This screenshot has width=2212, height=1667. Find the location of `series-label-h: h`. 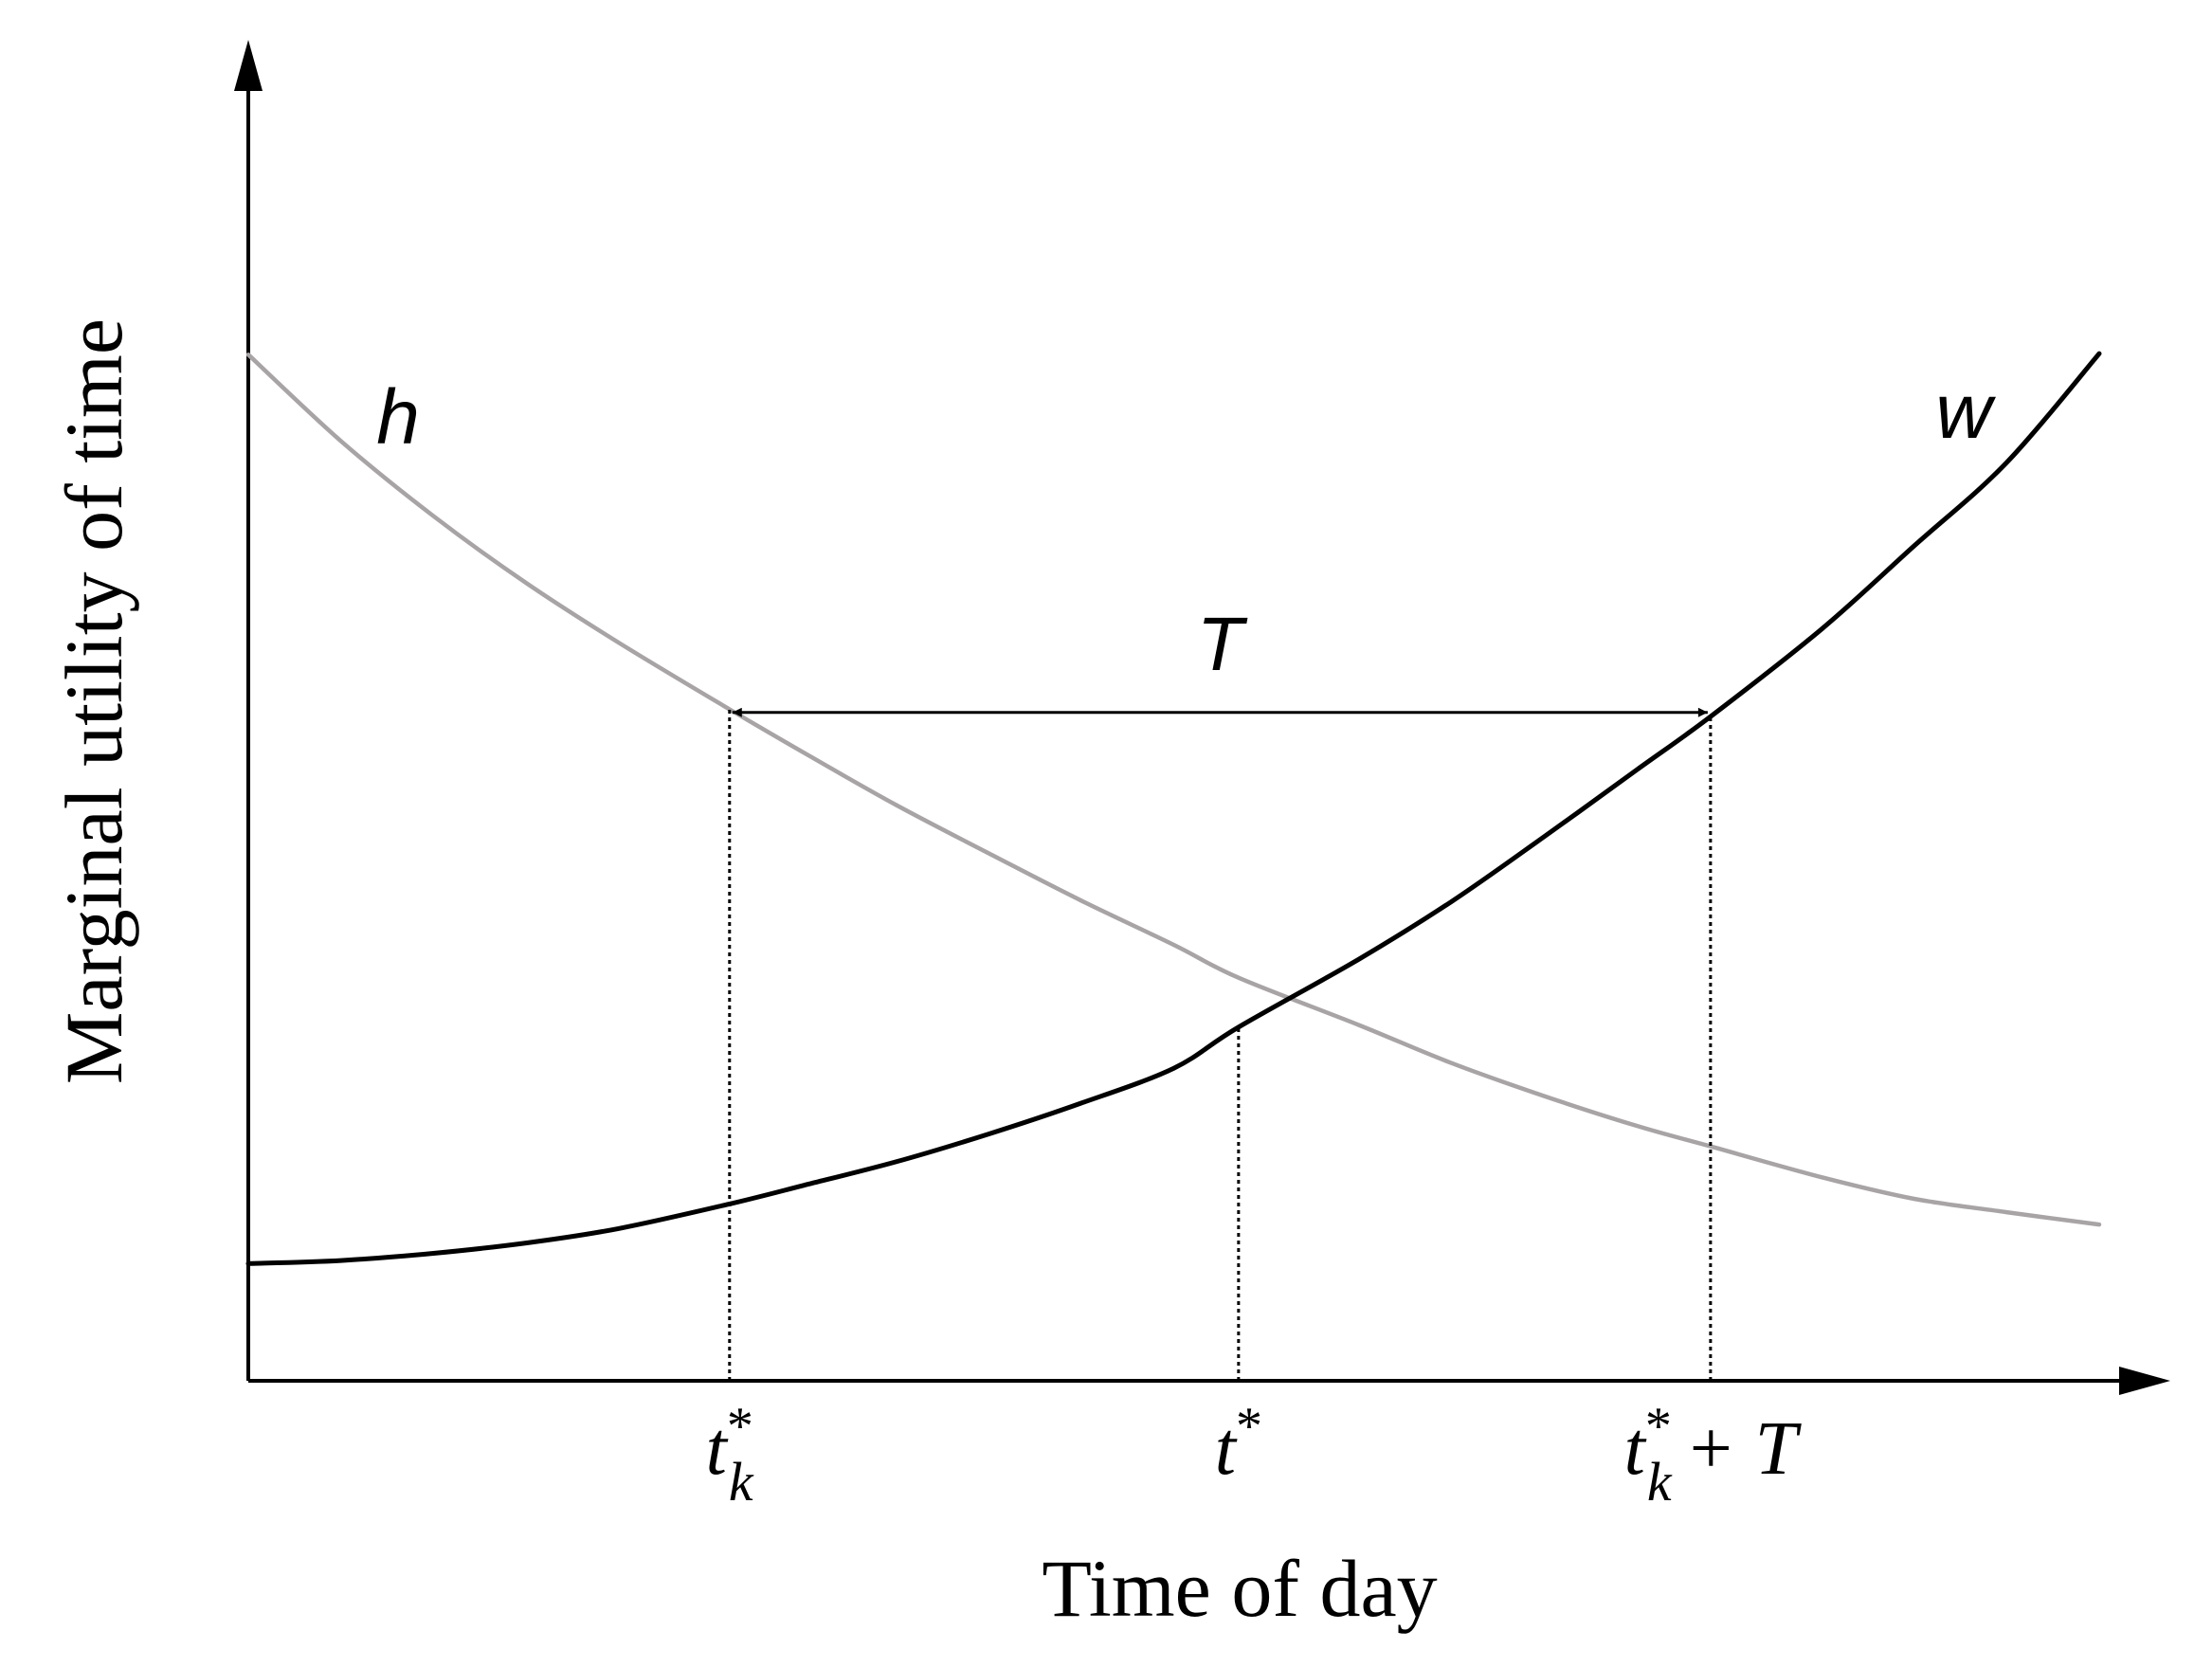

series-label-h: h is located at coordinates (398, 418).